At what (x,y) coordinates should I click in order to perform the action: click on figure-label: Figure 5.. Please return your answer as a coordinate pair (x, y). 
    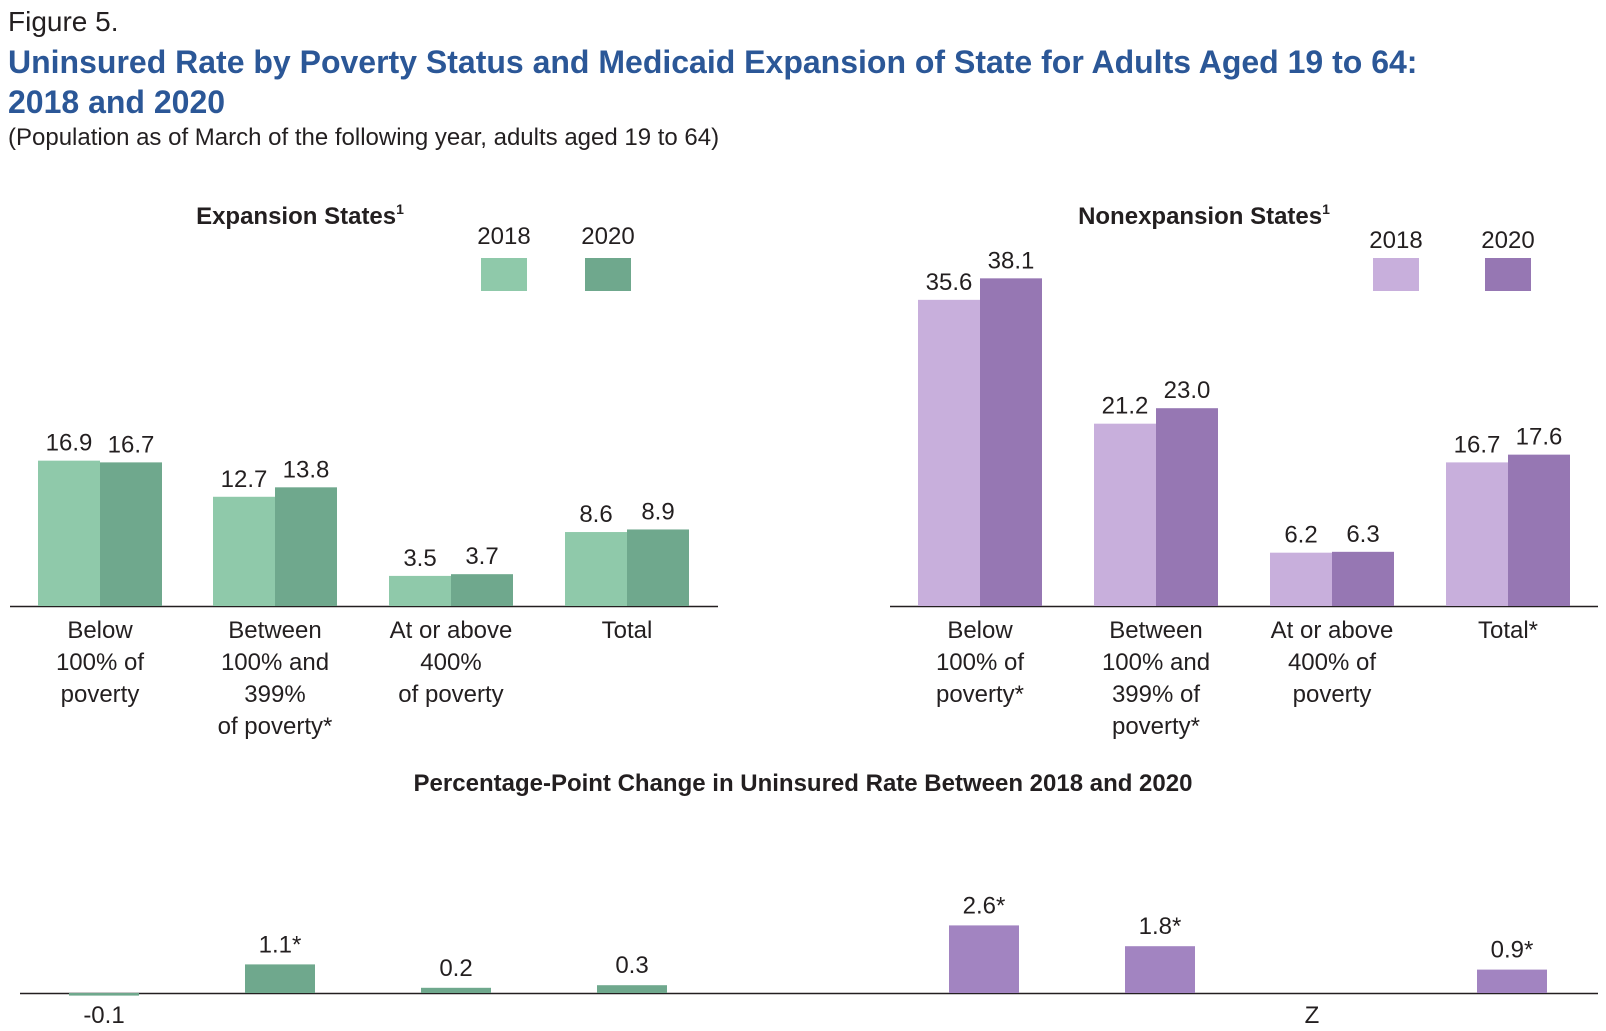
    Looking at the image, I should click on (63, 21).